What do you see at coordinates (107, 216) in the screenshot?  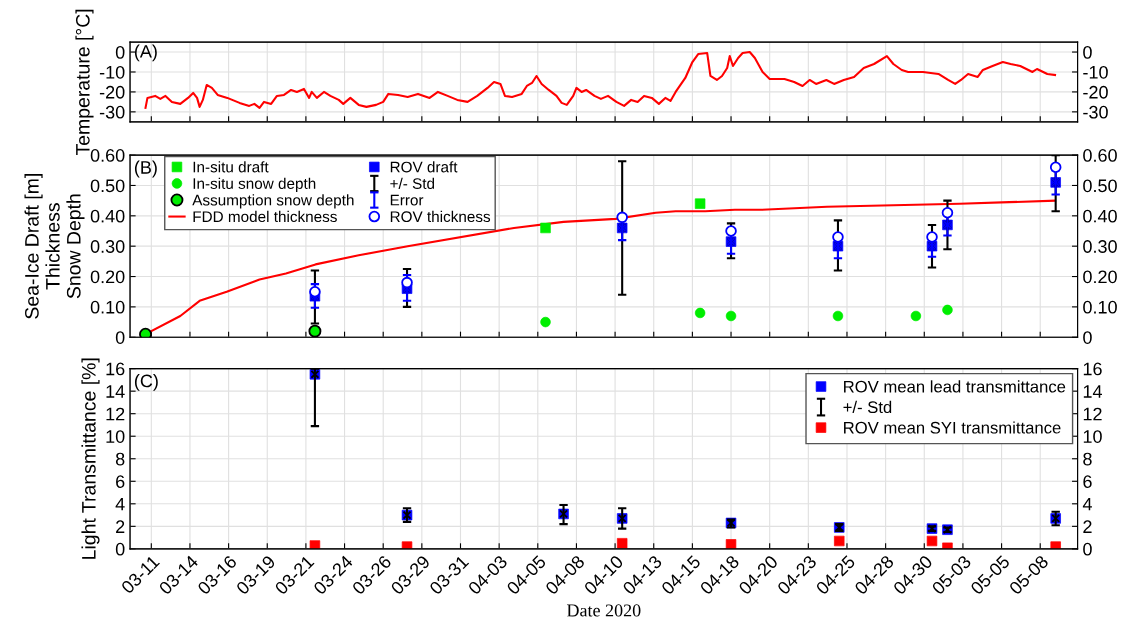 I see `y-tick-label: 0.40` at bounding box center [107, 216].